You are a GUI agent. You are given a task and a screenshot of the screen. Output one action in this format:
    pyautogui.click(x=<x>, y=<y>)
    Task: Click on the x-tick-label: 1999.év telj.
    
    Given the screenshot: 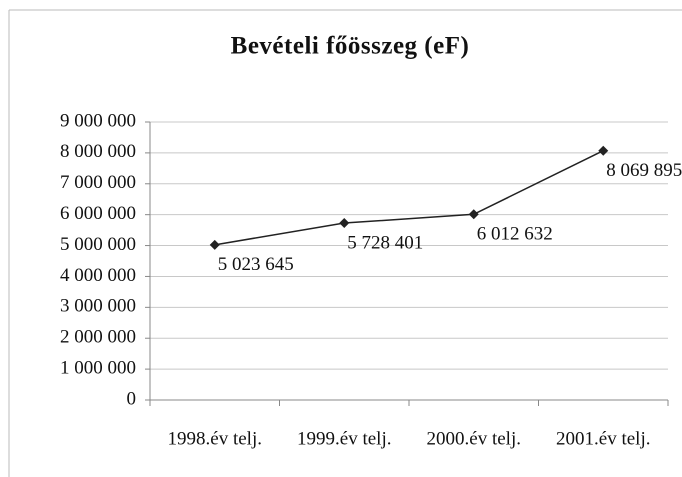 What is the action you would take?
    pyautogui.click(x=344, y=438)
    